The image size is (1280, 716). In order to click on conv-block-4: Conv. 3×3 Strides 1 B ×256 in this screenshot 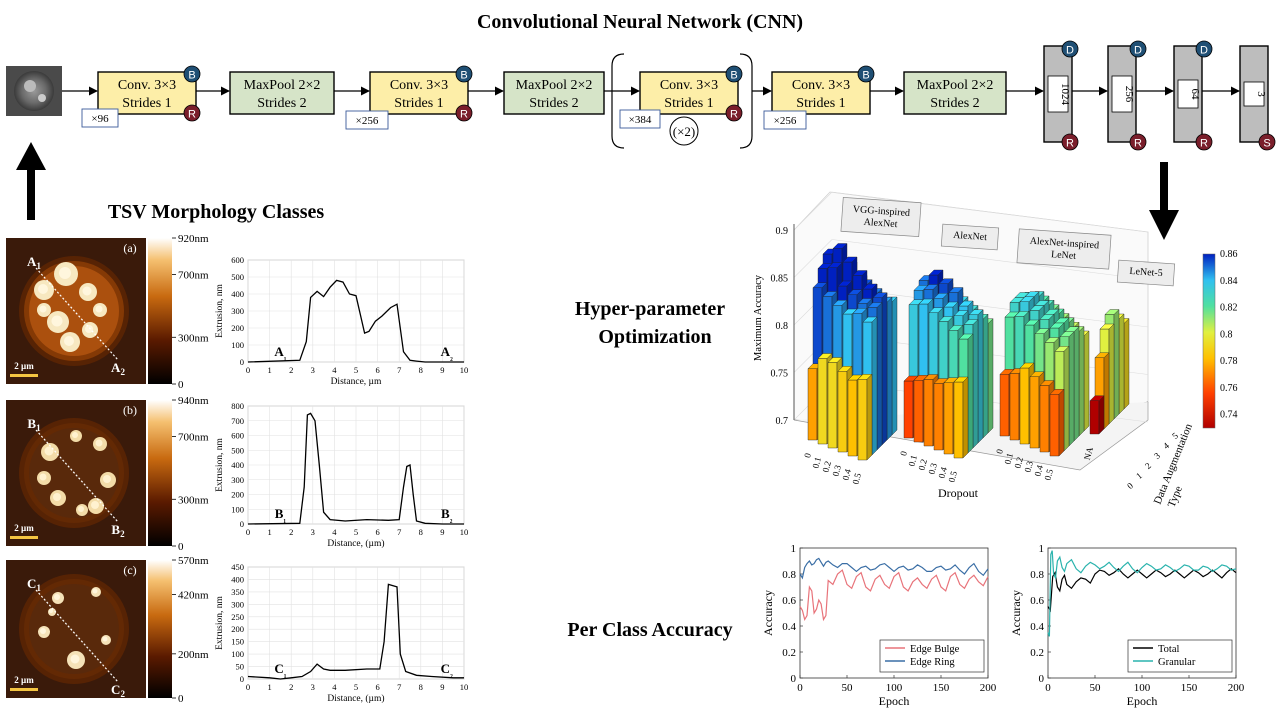, I will do `click(819, 97)`.